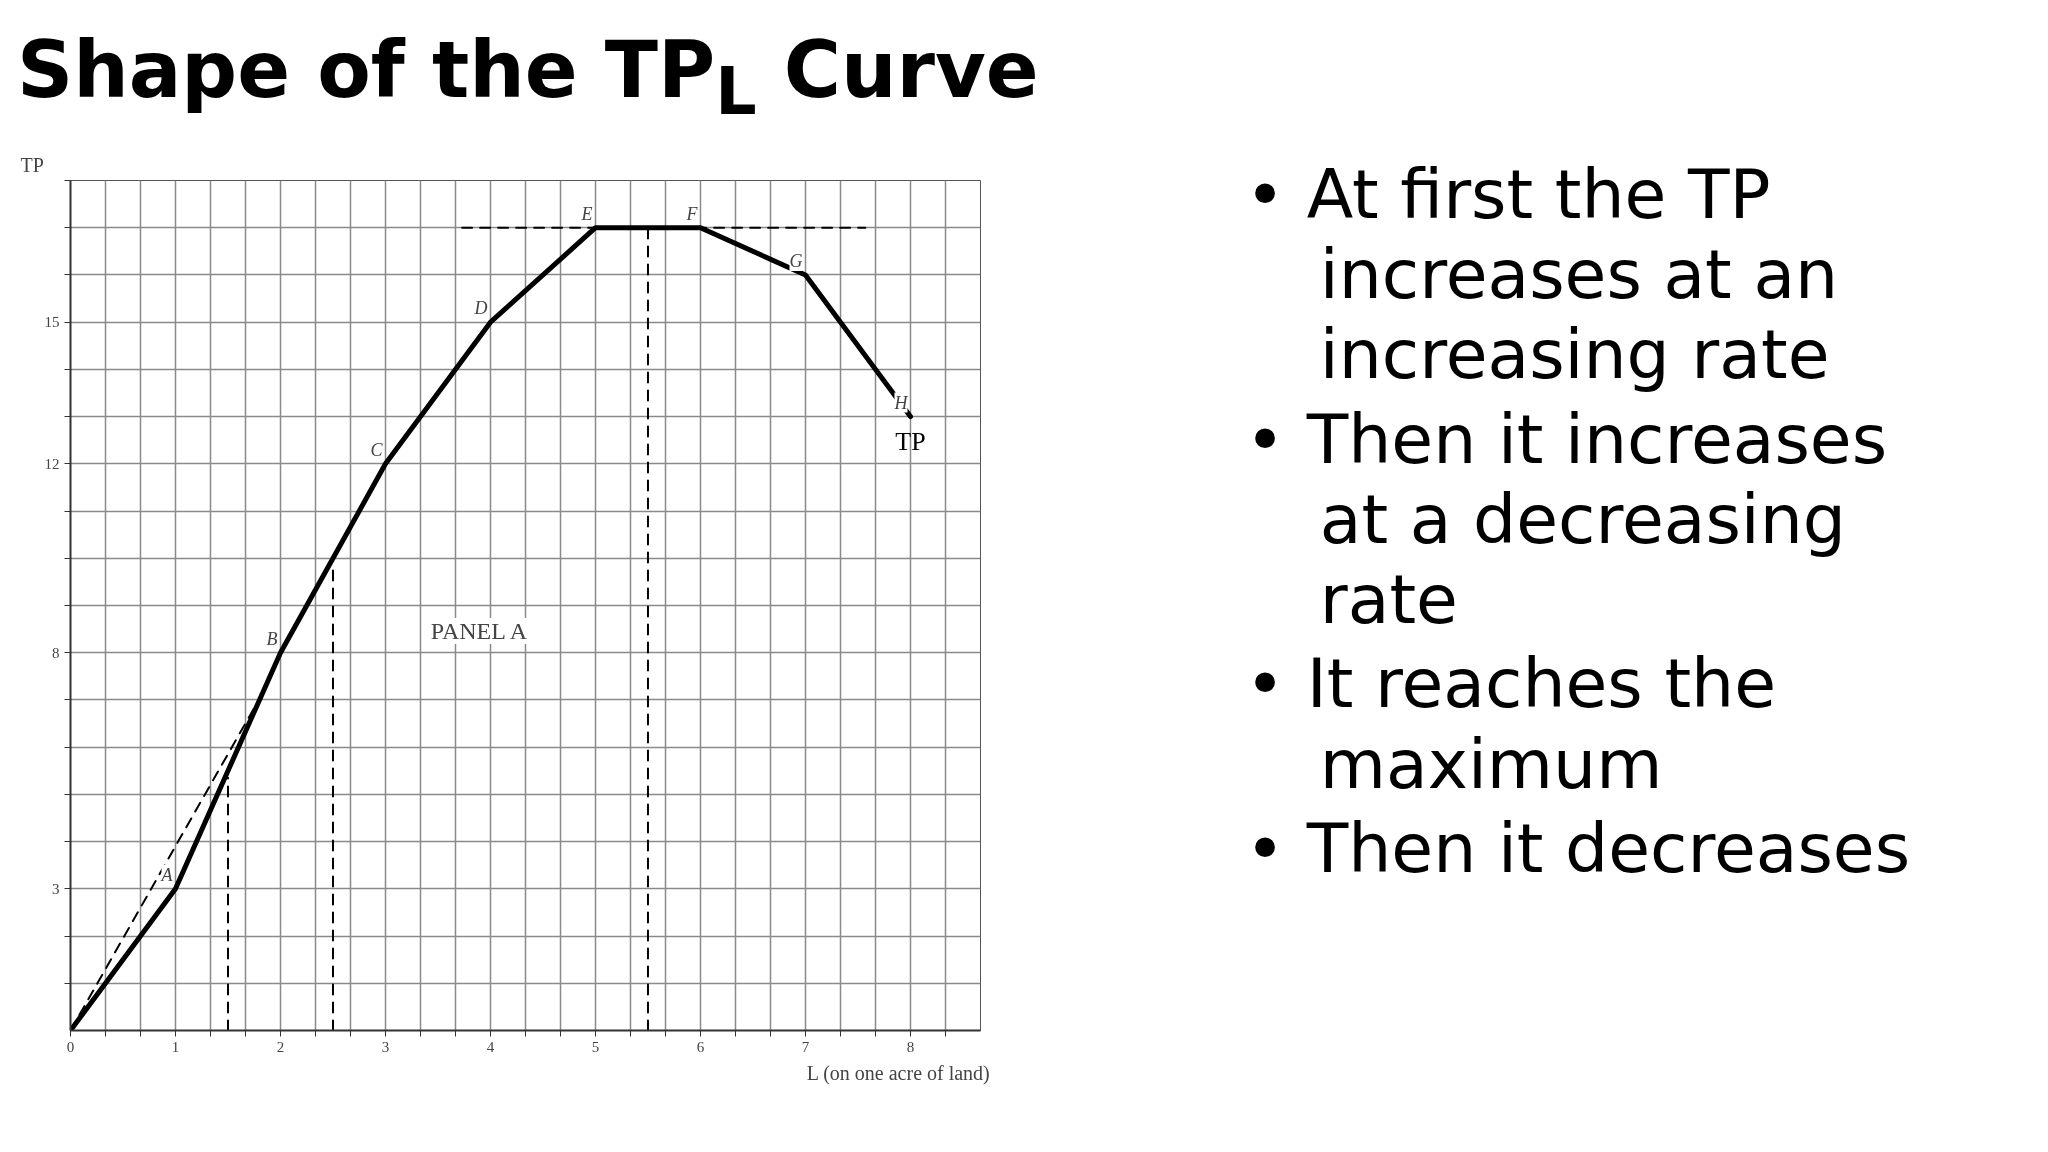 Image resolution: width=2048 pixels, height=1152 pixels. Describe the element at coordinates (280, 1046) in the screenshot. I see `x-tick-label: 2` at that location.